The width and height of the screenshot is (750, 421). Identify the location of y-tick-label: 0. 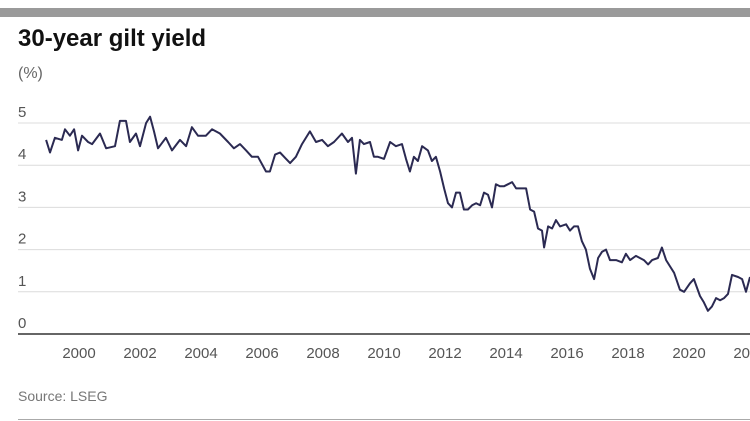
(22, 323).